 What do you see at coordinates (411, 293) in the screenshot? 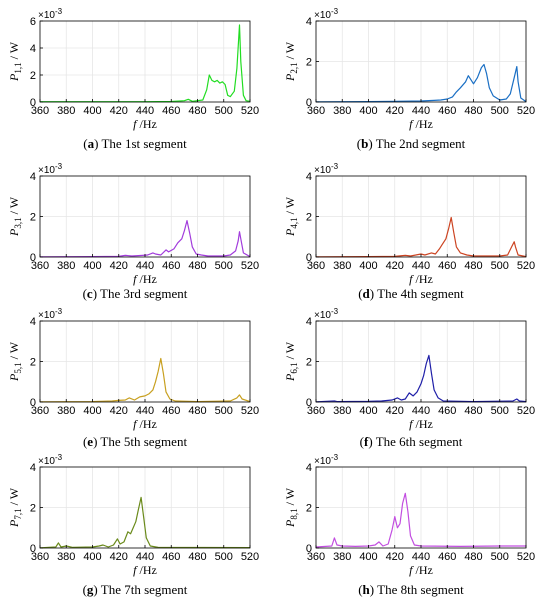
I see `panel-caption: (d) The 4th segment` at bounding box center [411, 293].